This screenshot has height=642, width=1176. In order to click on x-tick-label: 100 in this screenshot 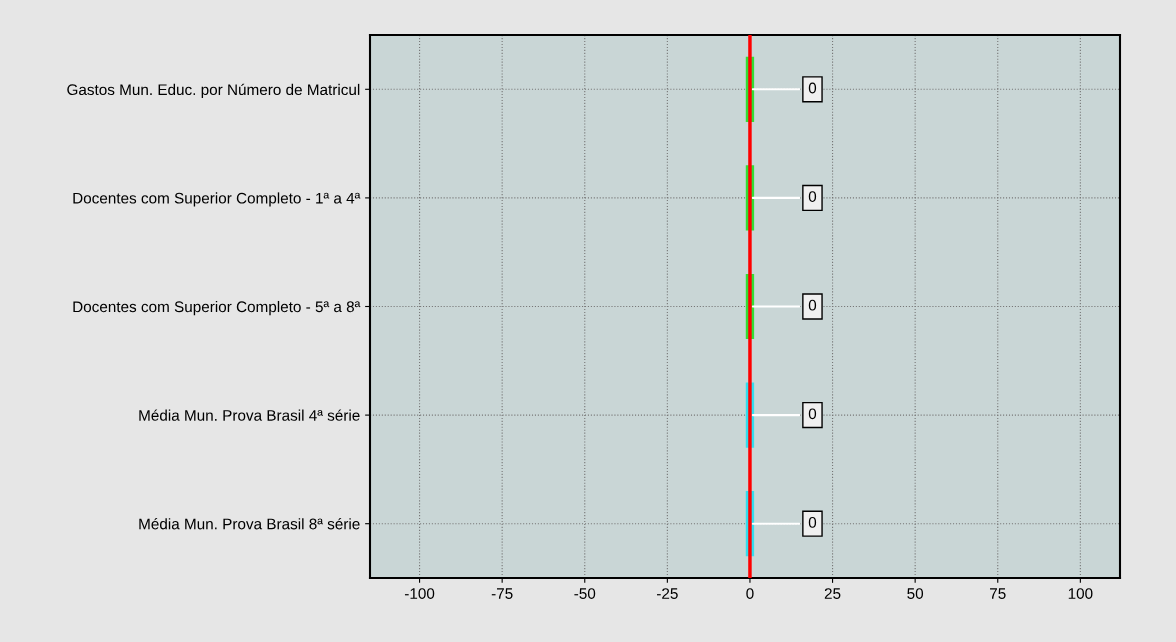, I will do `click(1080, 593)`.